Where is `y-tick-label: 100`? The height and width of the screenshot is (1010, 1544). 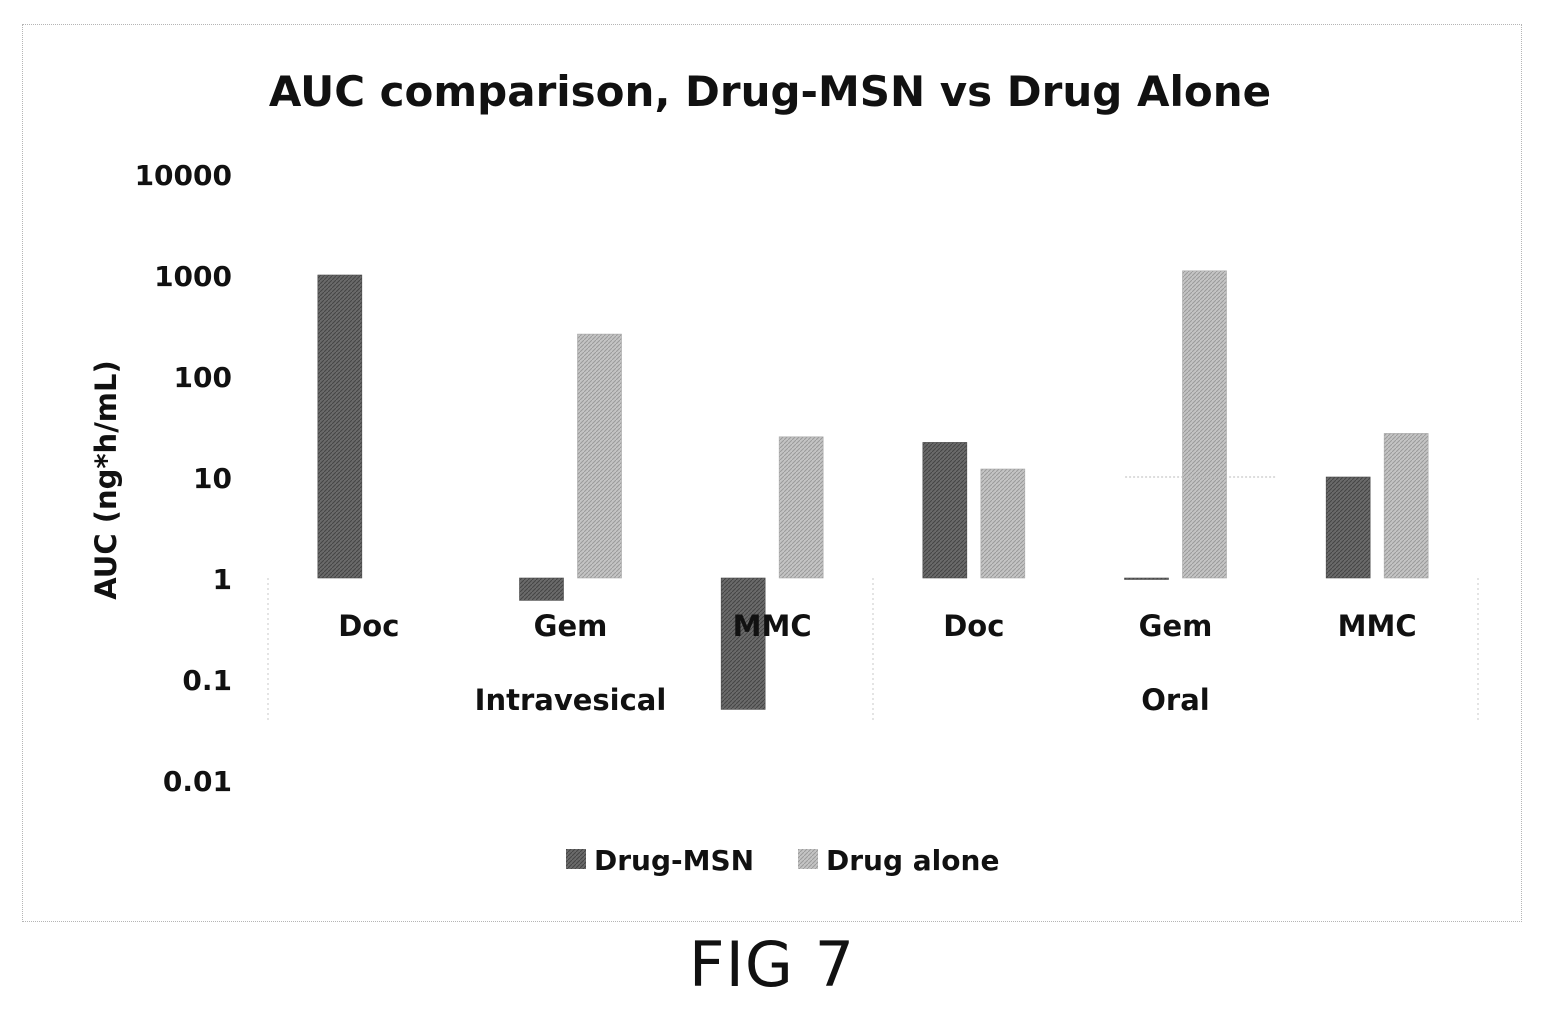 y-tick-label: 100 is located at coordinates (203, 377).